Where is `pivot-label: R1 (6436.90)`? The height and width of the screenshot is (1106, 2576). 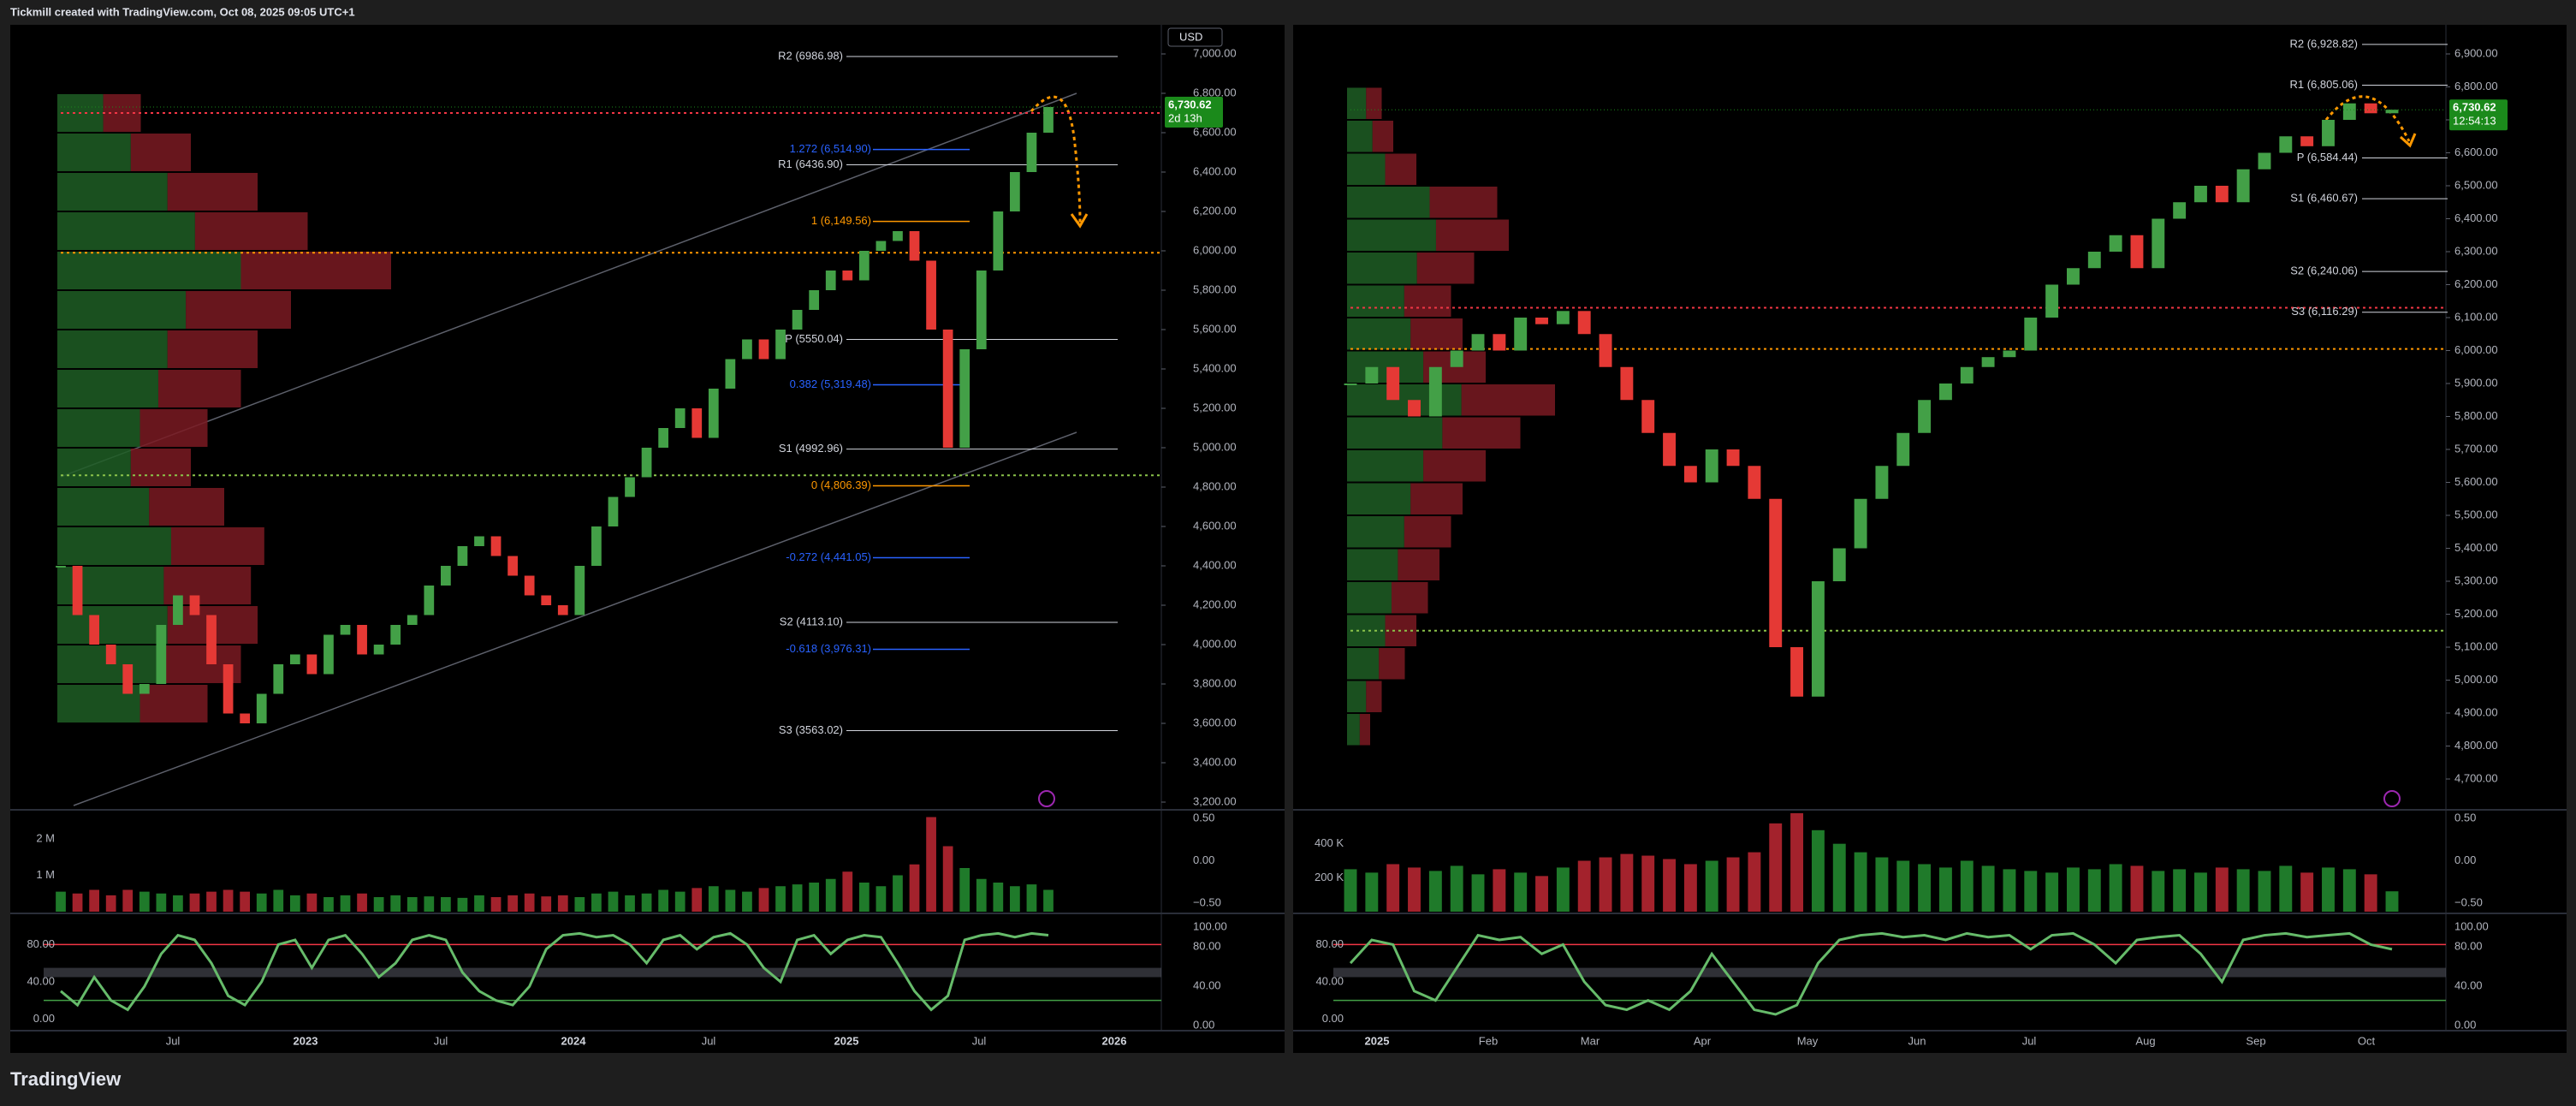
pivot-label: R1 (6436.90) is located at coordinates (810, 164).